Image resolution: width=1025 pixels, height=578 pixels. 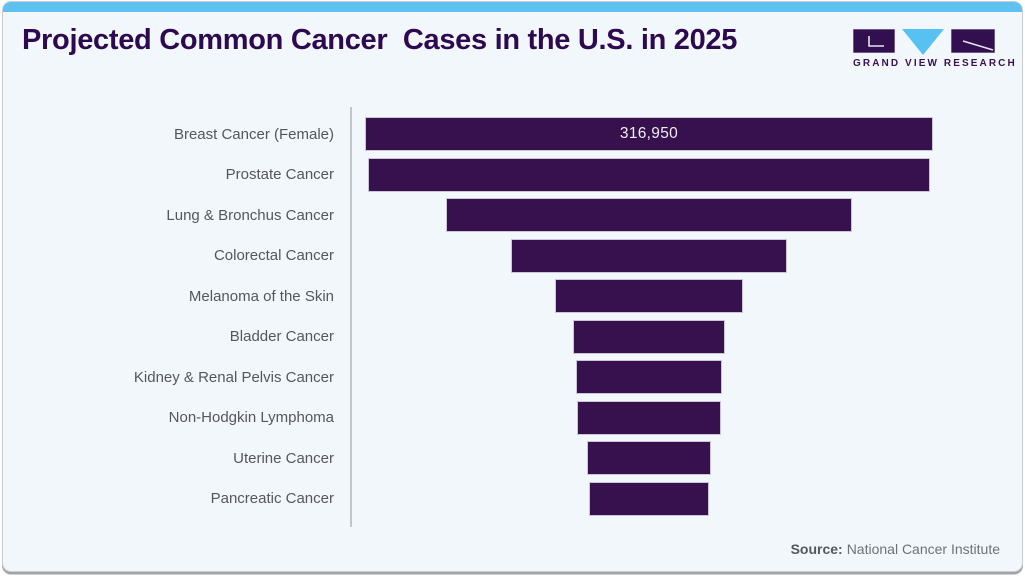 What do you see at coordinates (279, 175) in the screenshot?
I see `category-label: Prostate Cancer` at bounding box center [279, 175].